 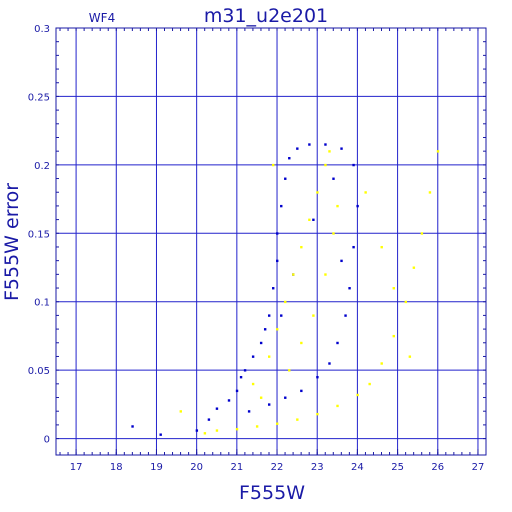 I want to click on x-tick-label: 21, so click(x=236, y=467).